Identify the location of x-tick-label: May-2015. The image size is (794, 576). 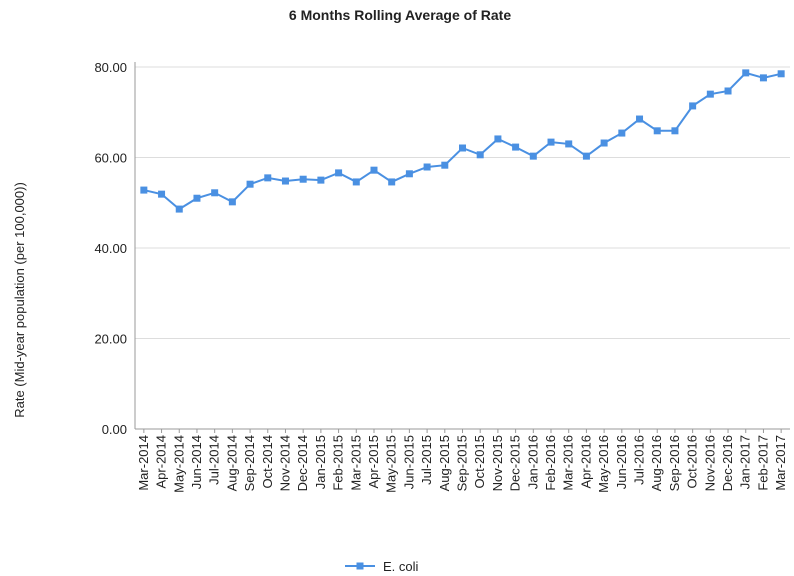
(391, 464).